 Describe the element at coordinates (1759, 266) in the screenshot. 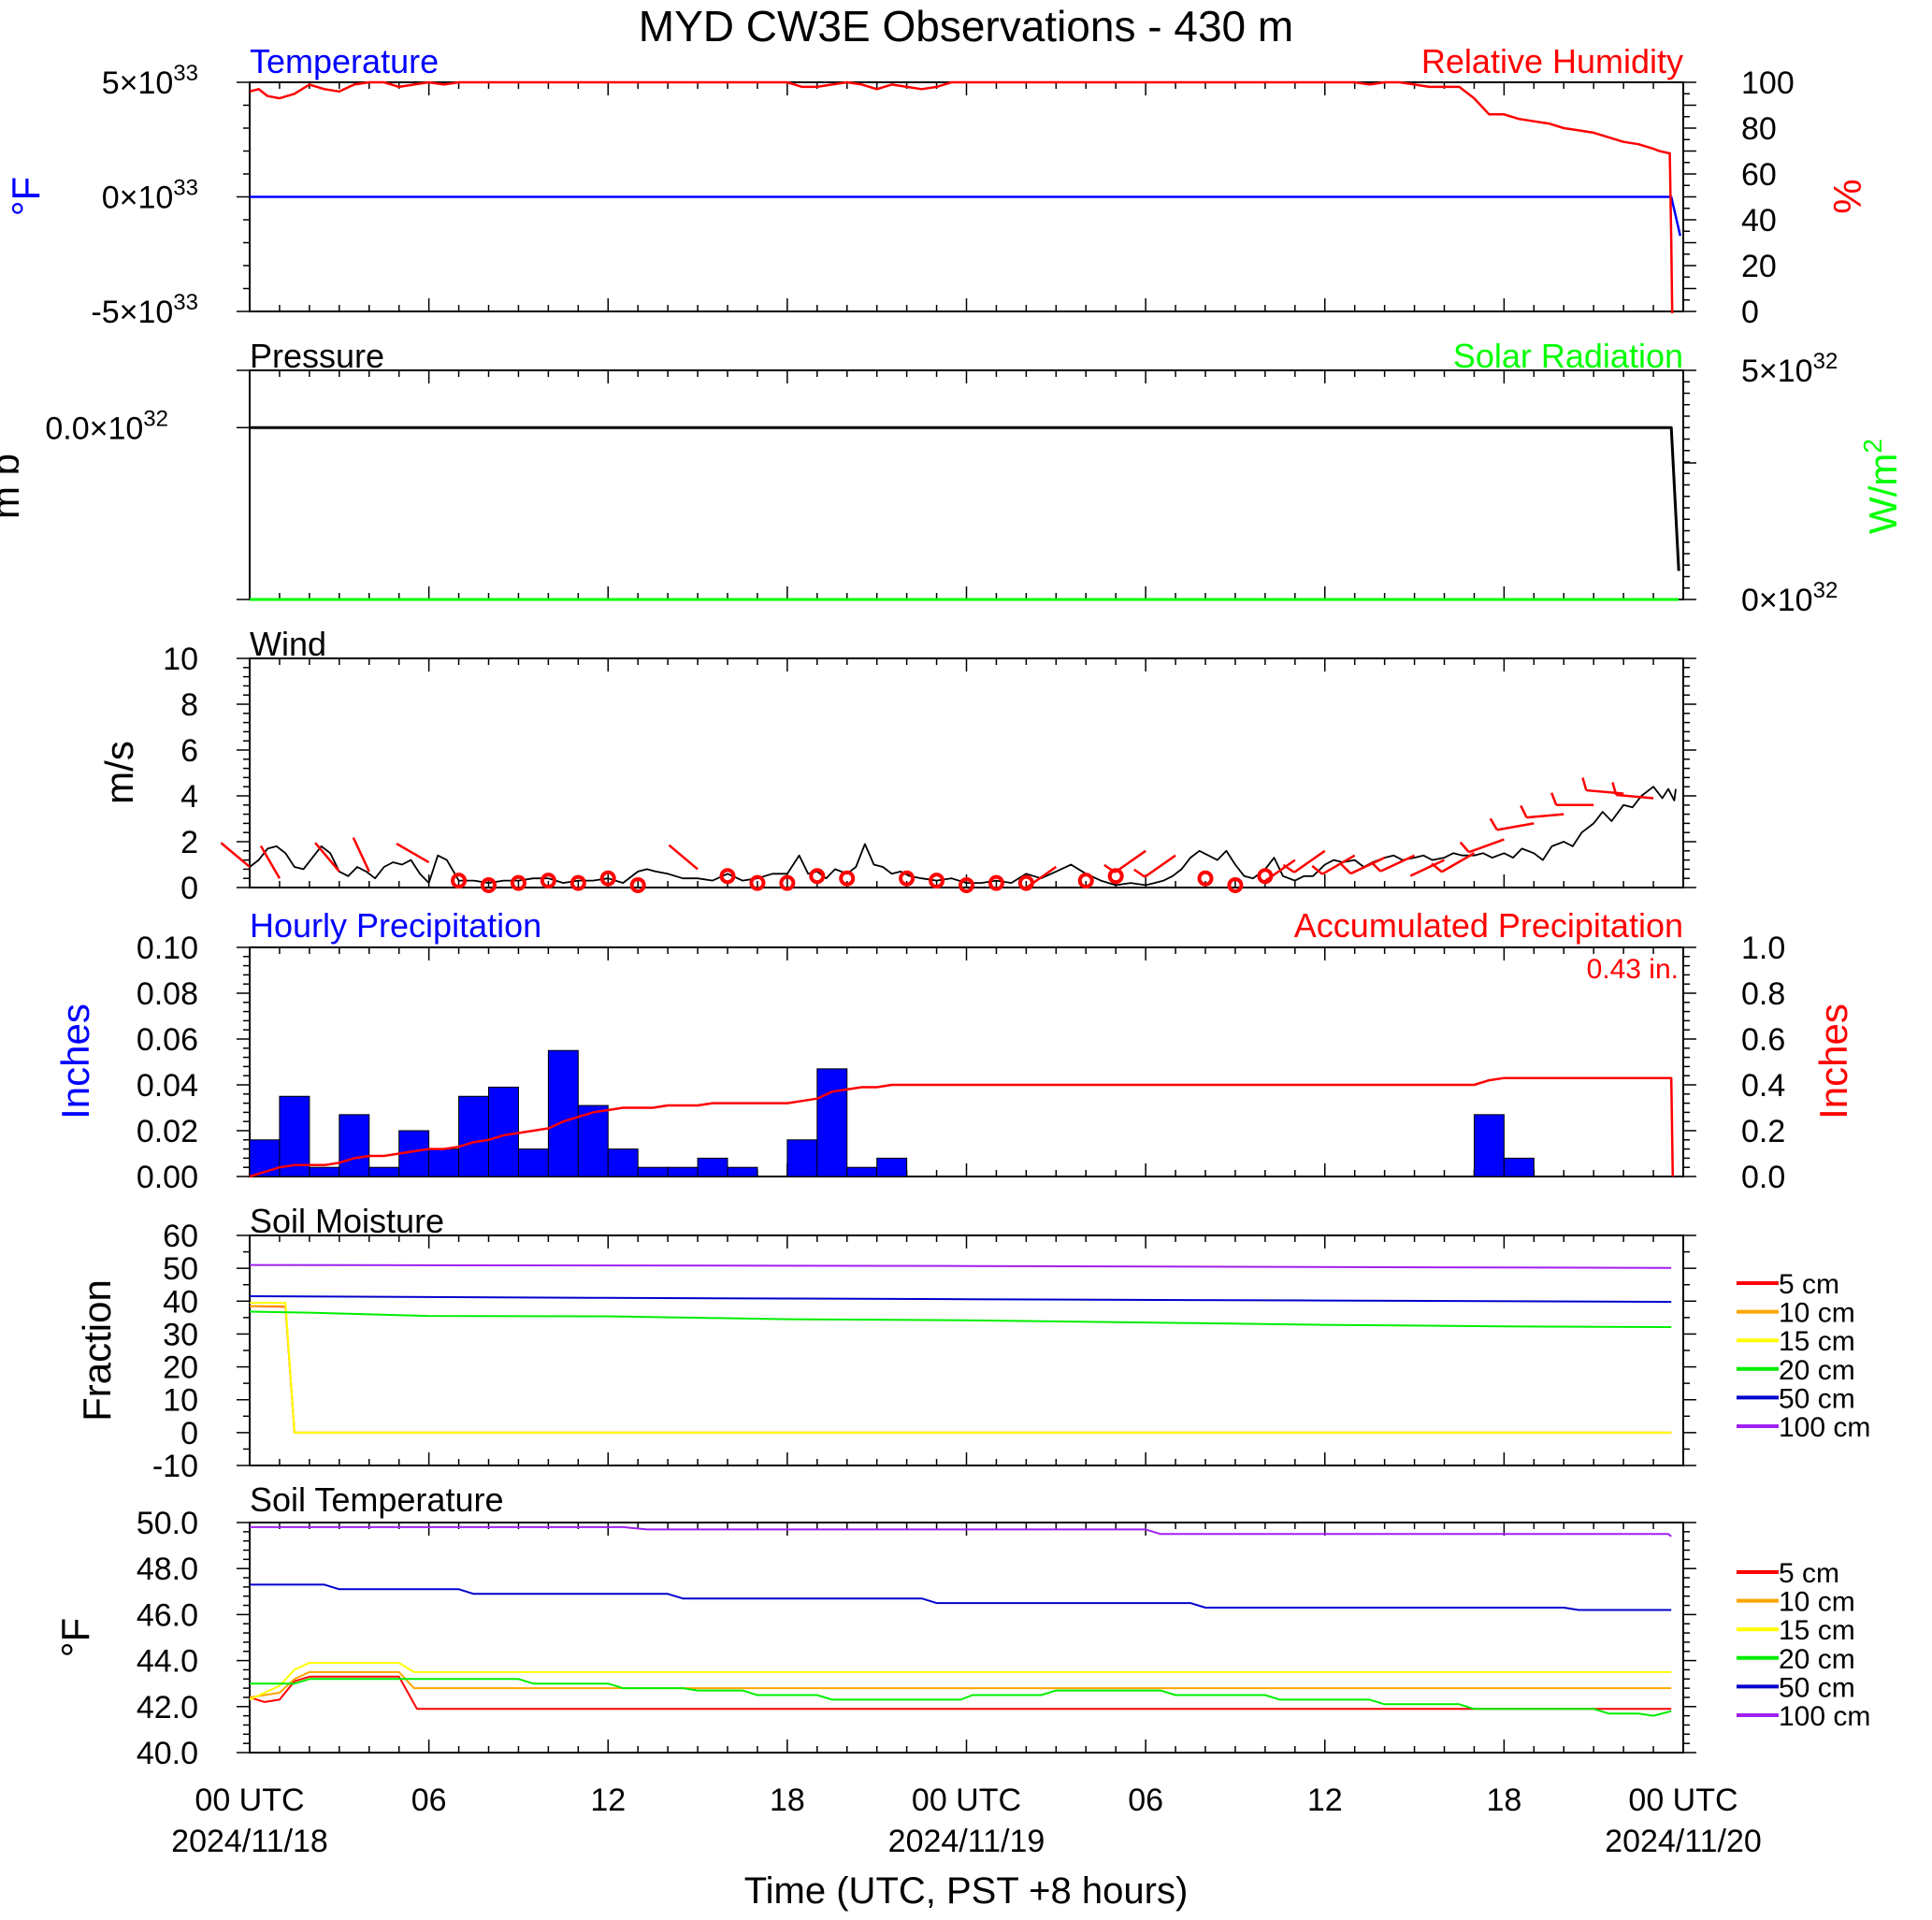

I see `rh-tick-label: 20` at that location.